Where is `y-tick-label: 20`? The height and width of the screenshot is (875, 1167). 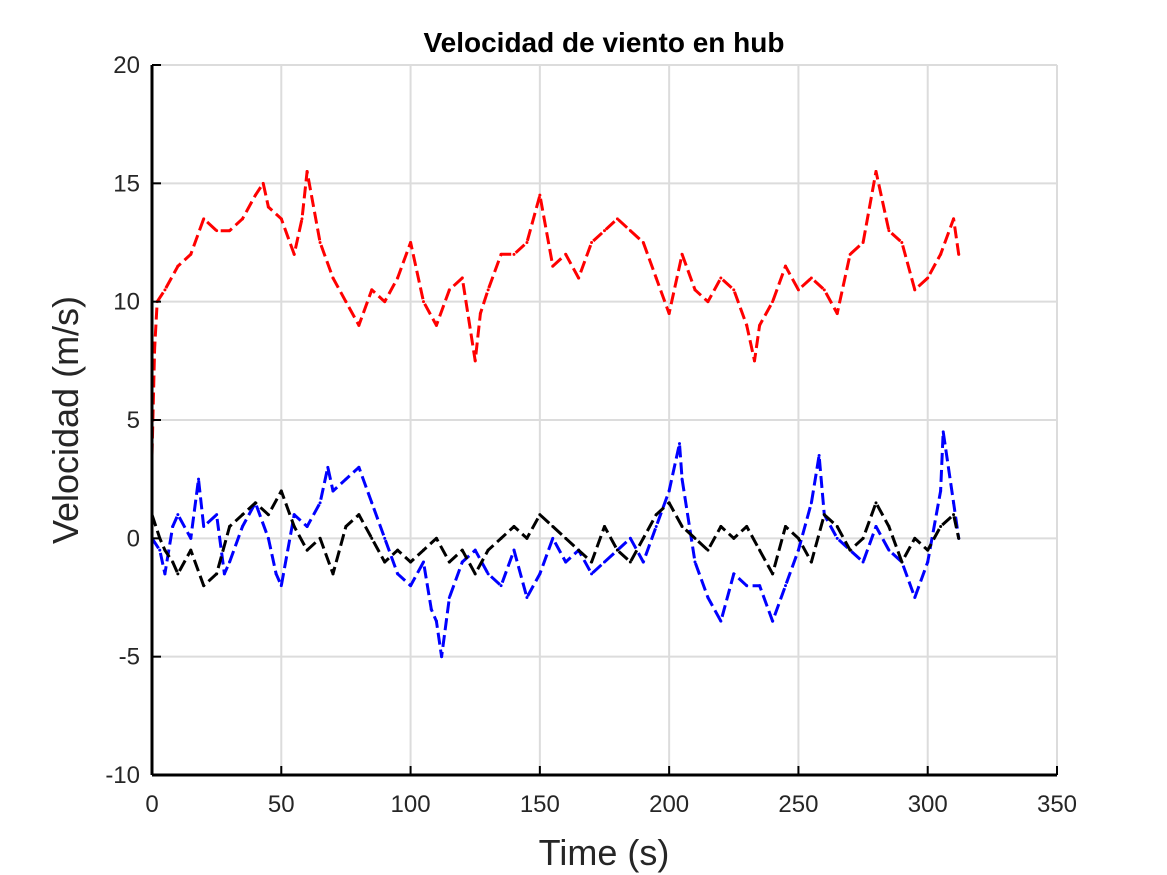 y-tick-label: 20 is located at coordinates (126, 65).